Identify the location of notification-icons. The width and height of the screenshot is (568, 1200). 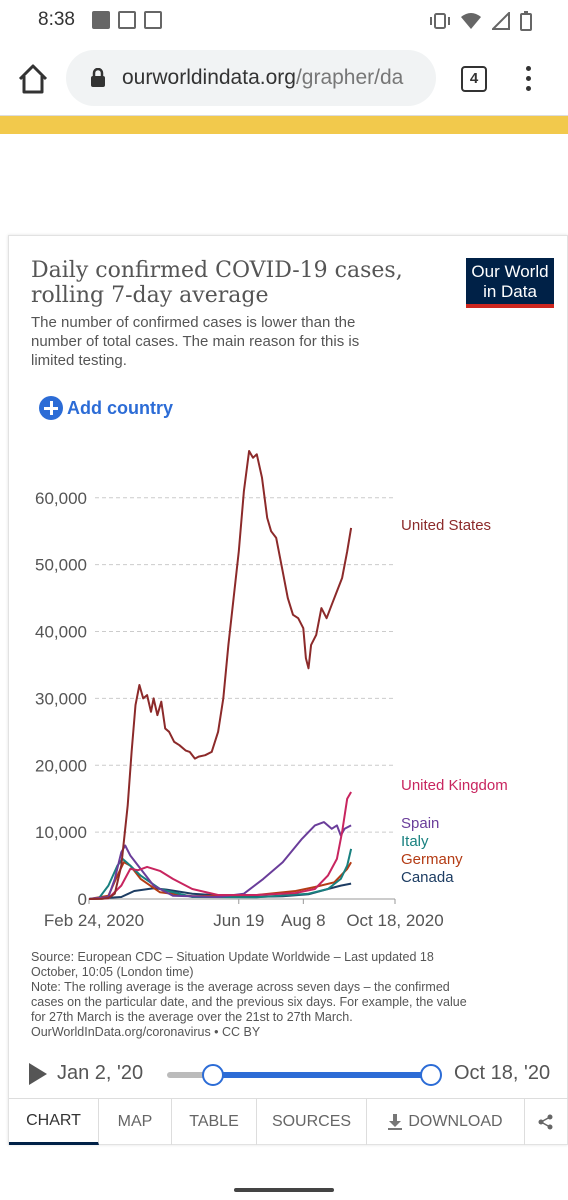
(127, 20).